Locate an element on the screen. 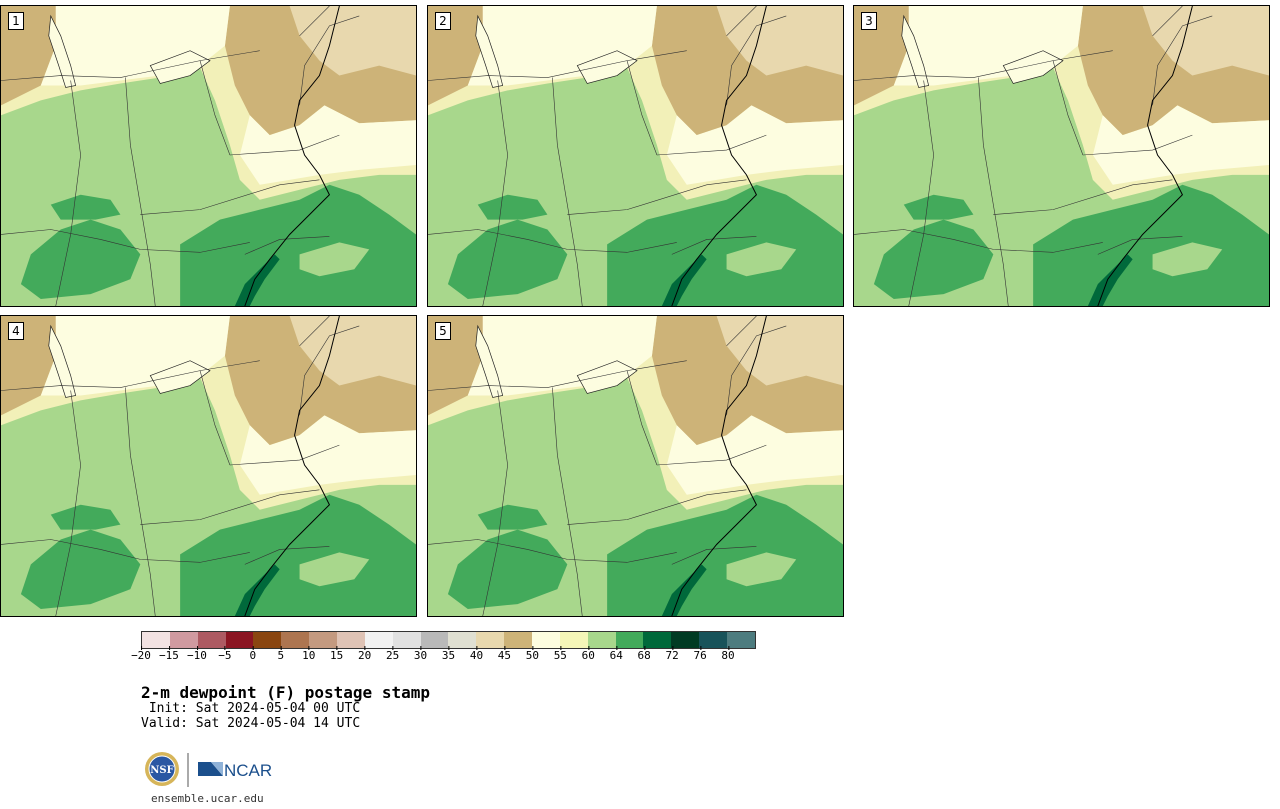 This screenshot has height=809, width=1280. nsf-logo-text: NSF is located at coordinates (161, 770).